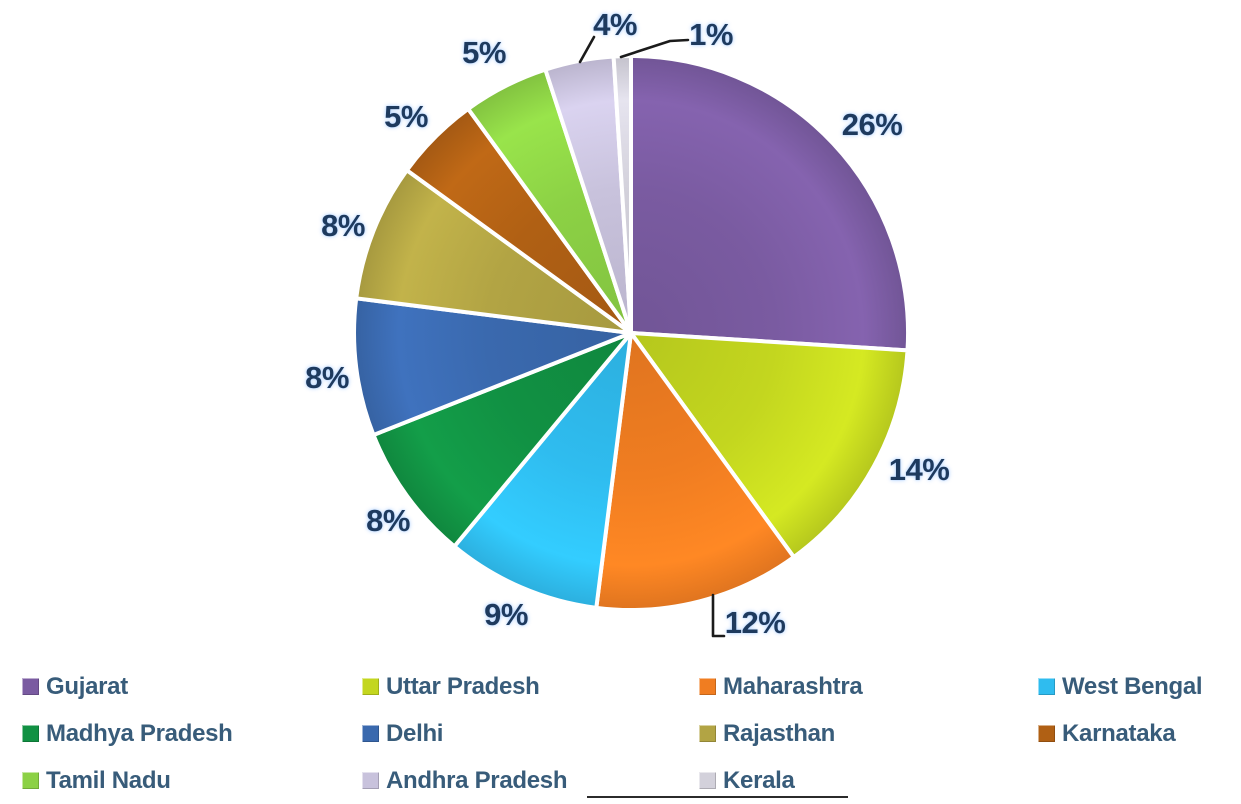  What do you see at coordinates (530, 733) in the screenshot?
I see `legend-item-delhi: Delhi` at bounding box center [530, 733].